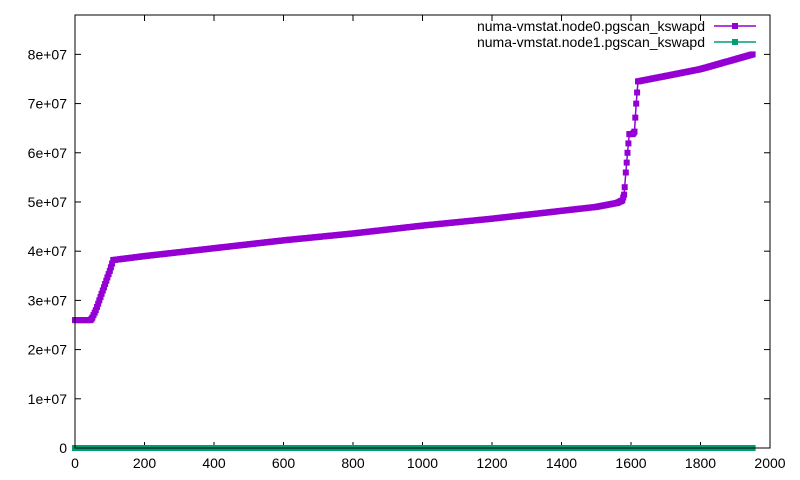  I want to click on x-tick-label: 600, so click(284, 463).